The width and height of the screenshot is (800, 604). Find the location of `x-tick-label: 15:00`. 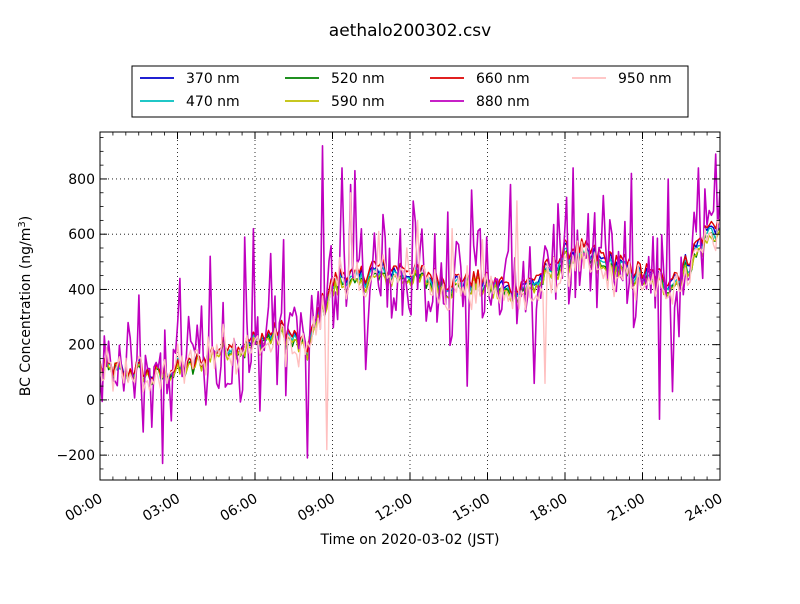

x-tick-label: 15:00 is located at coordinates (471, 508).